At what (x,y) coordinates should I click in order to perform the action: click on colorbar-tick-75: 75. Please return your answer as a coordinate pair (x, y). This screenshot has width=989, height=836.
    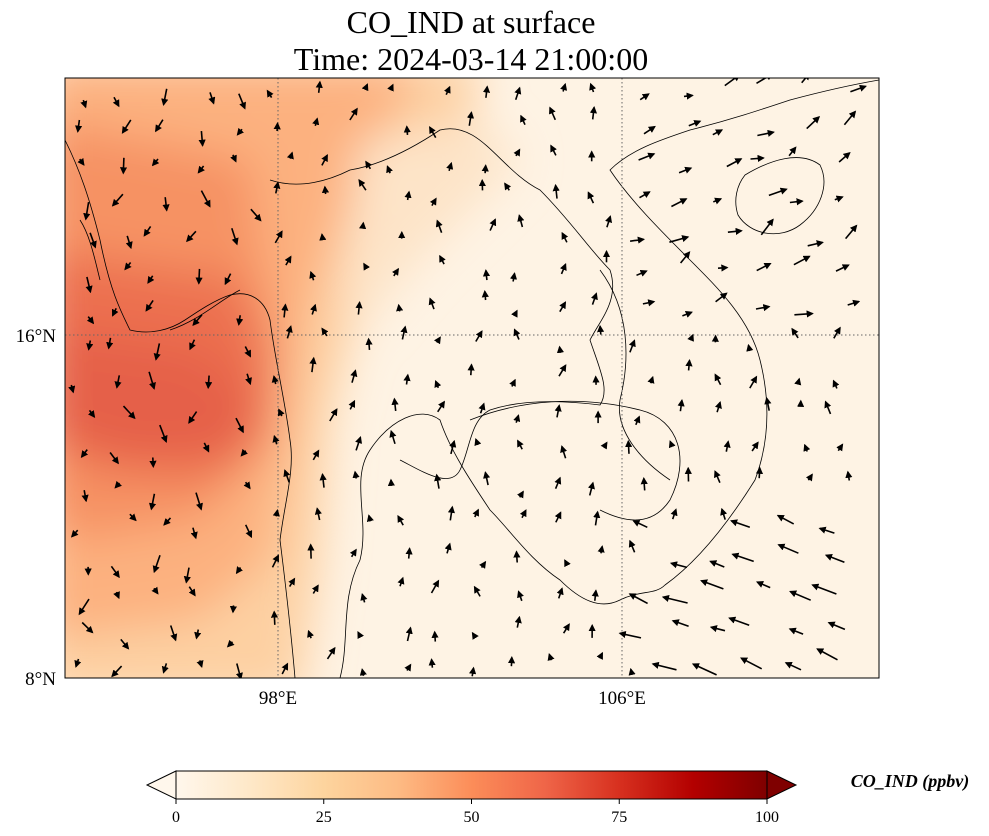
    Looking at the image, I should click on (619, 817).